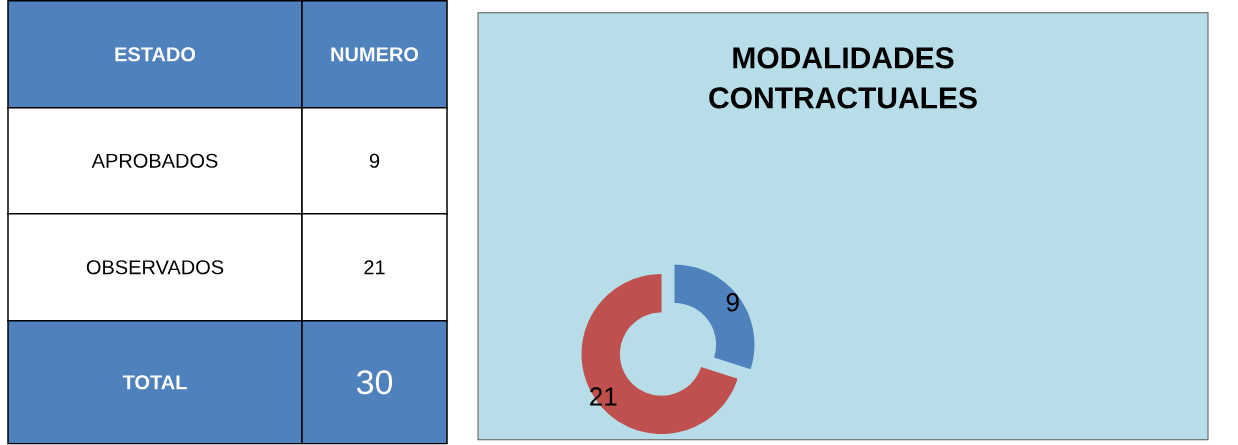  Describe the element at coordinates (843, 78) in the screenshot. I see `text: MODALIDADES CONTRACTUALES` at that location.